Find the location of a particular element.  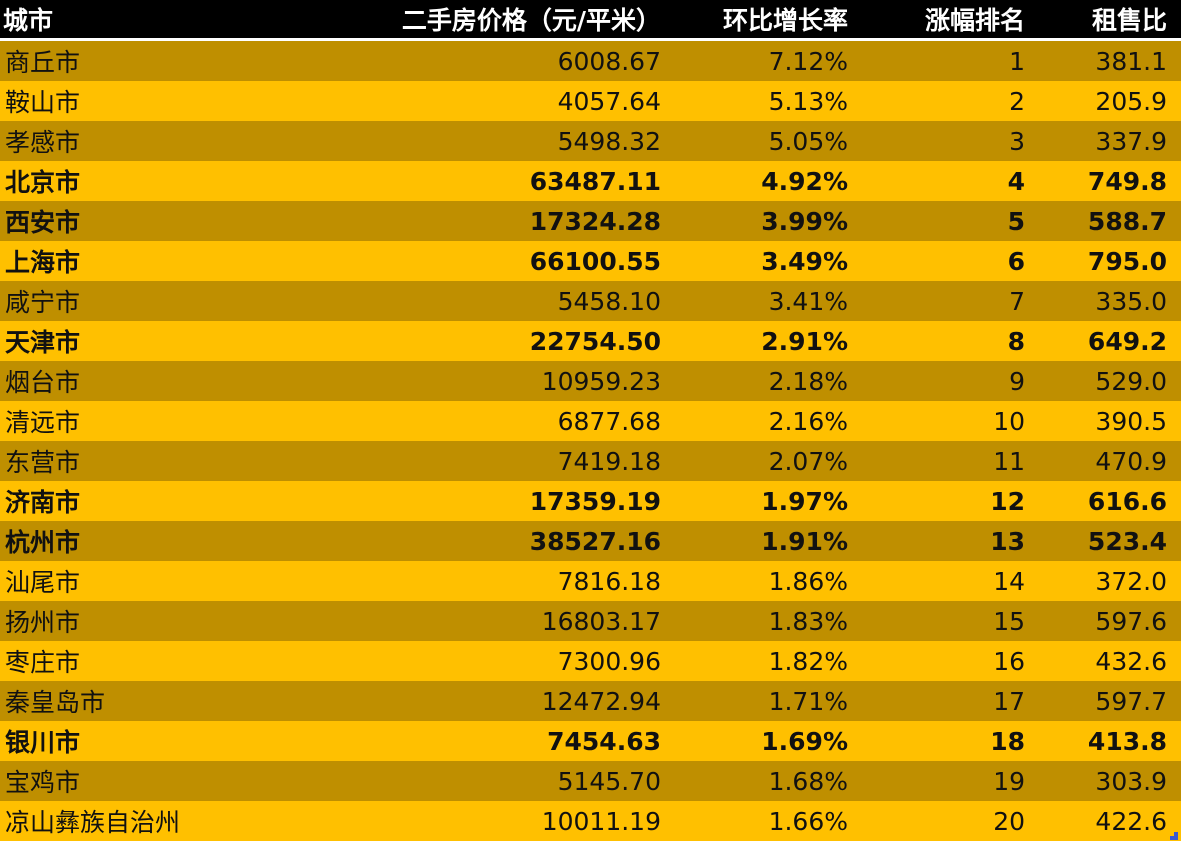

table-row: 汕尾市 7816.18 1.86% 14 372.0 is located at coordinates (590, 581).